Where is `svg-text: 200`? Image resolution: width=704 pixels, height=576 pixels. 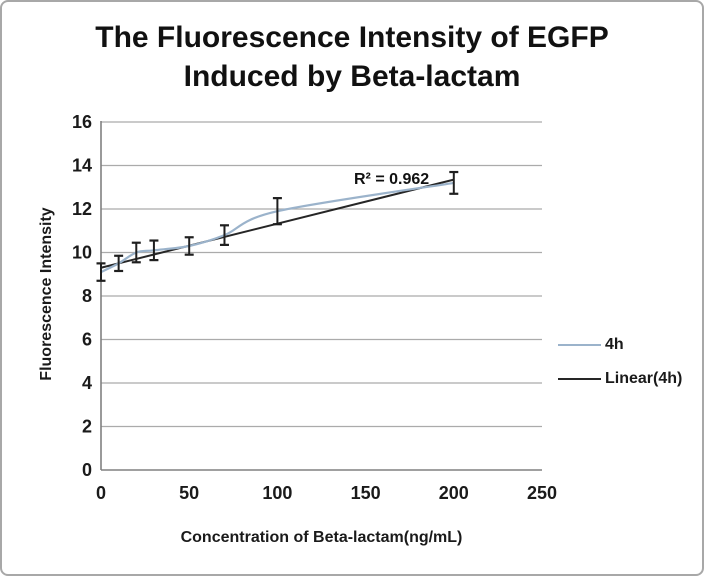 svg-text: 200 is located at coordinates (454, 493).